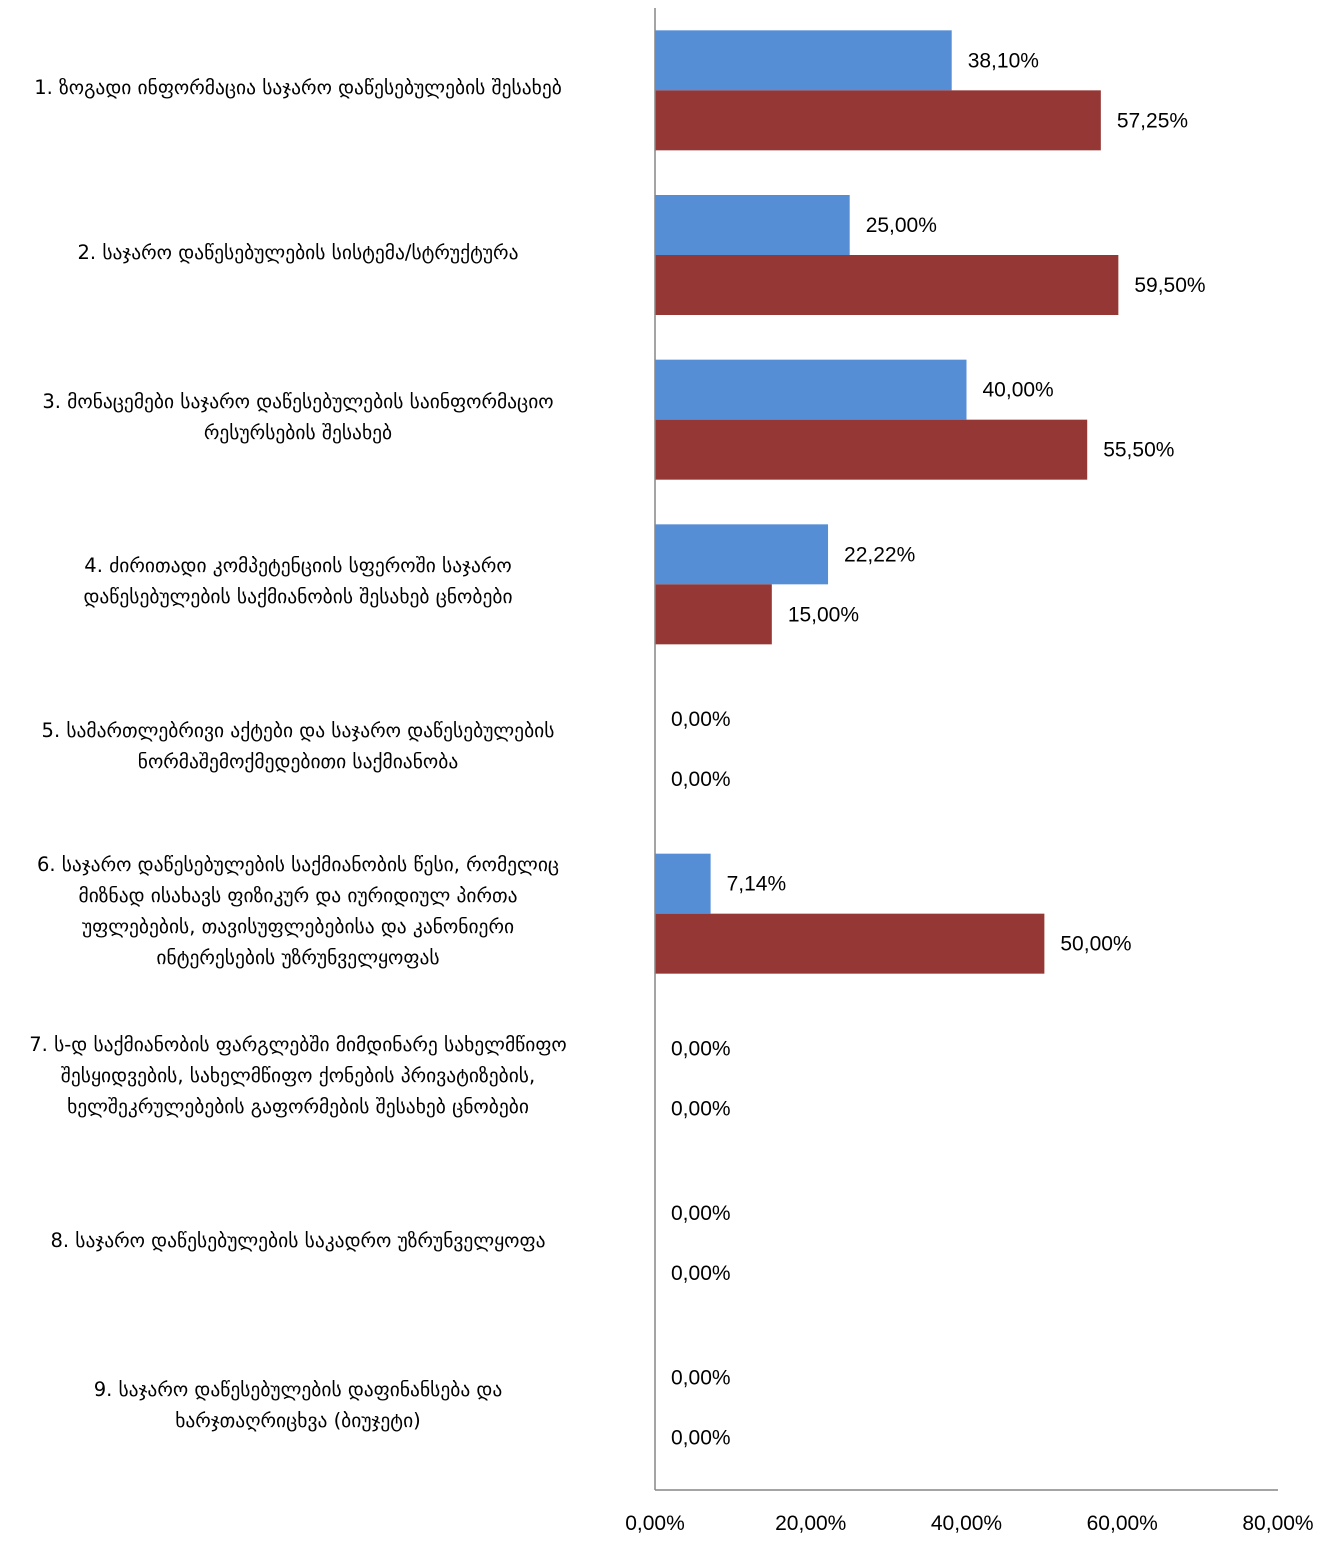 The height and width of the screenshot is (1547, 1337). What do you see at coordinates (298, 926) in the screenshot?
I see `category-label-line: უფლებების, თავისუფლებებისა და კანონიერი` at bounding box center [298, 926].